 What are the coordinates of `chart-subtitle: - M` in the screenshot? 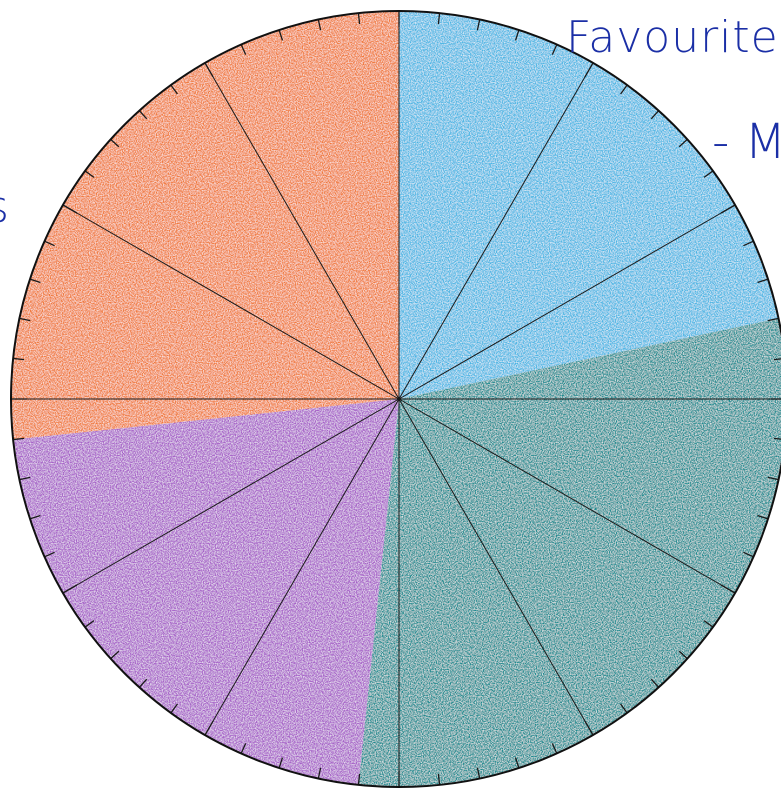 It's located at (746, 142).